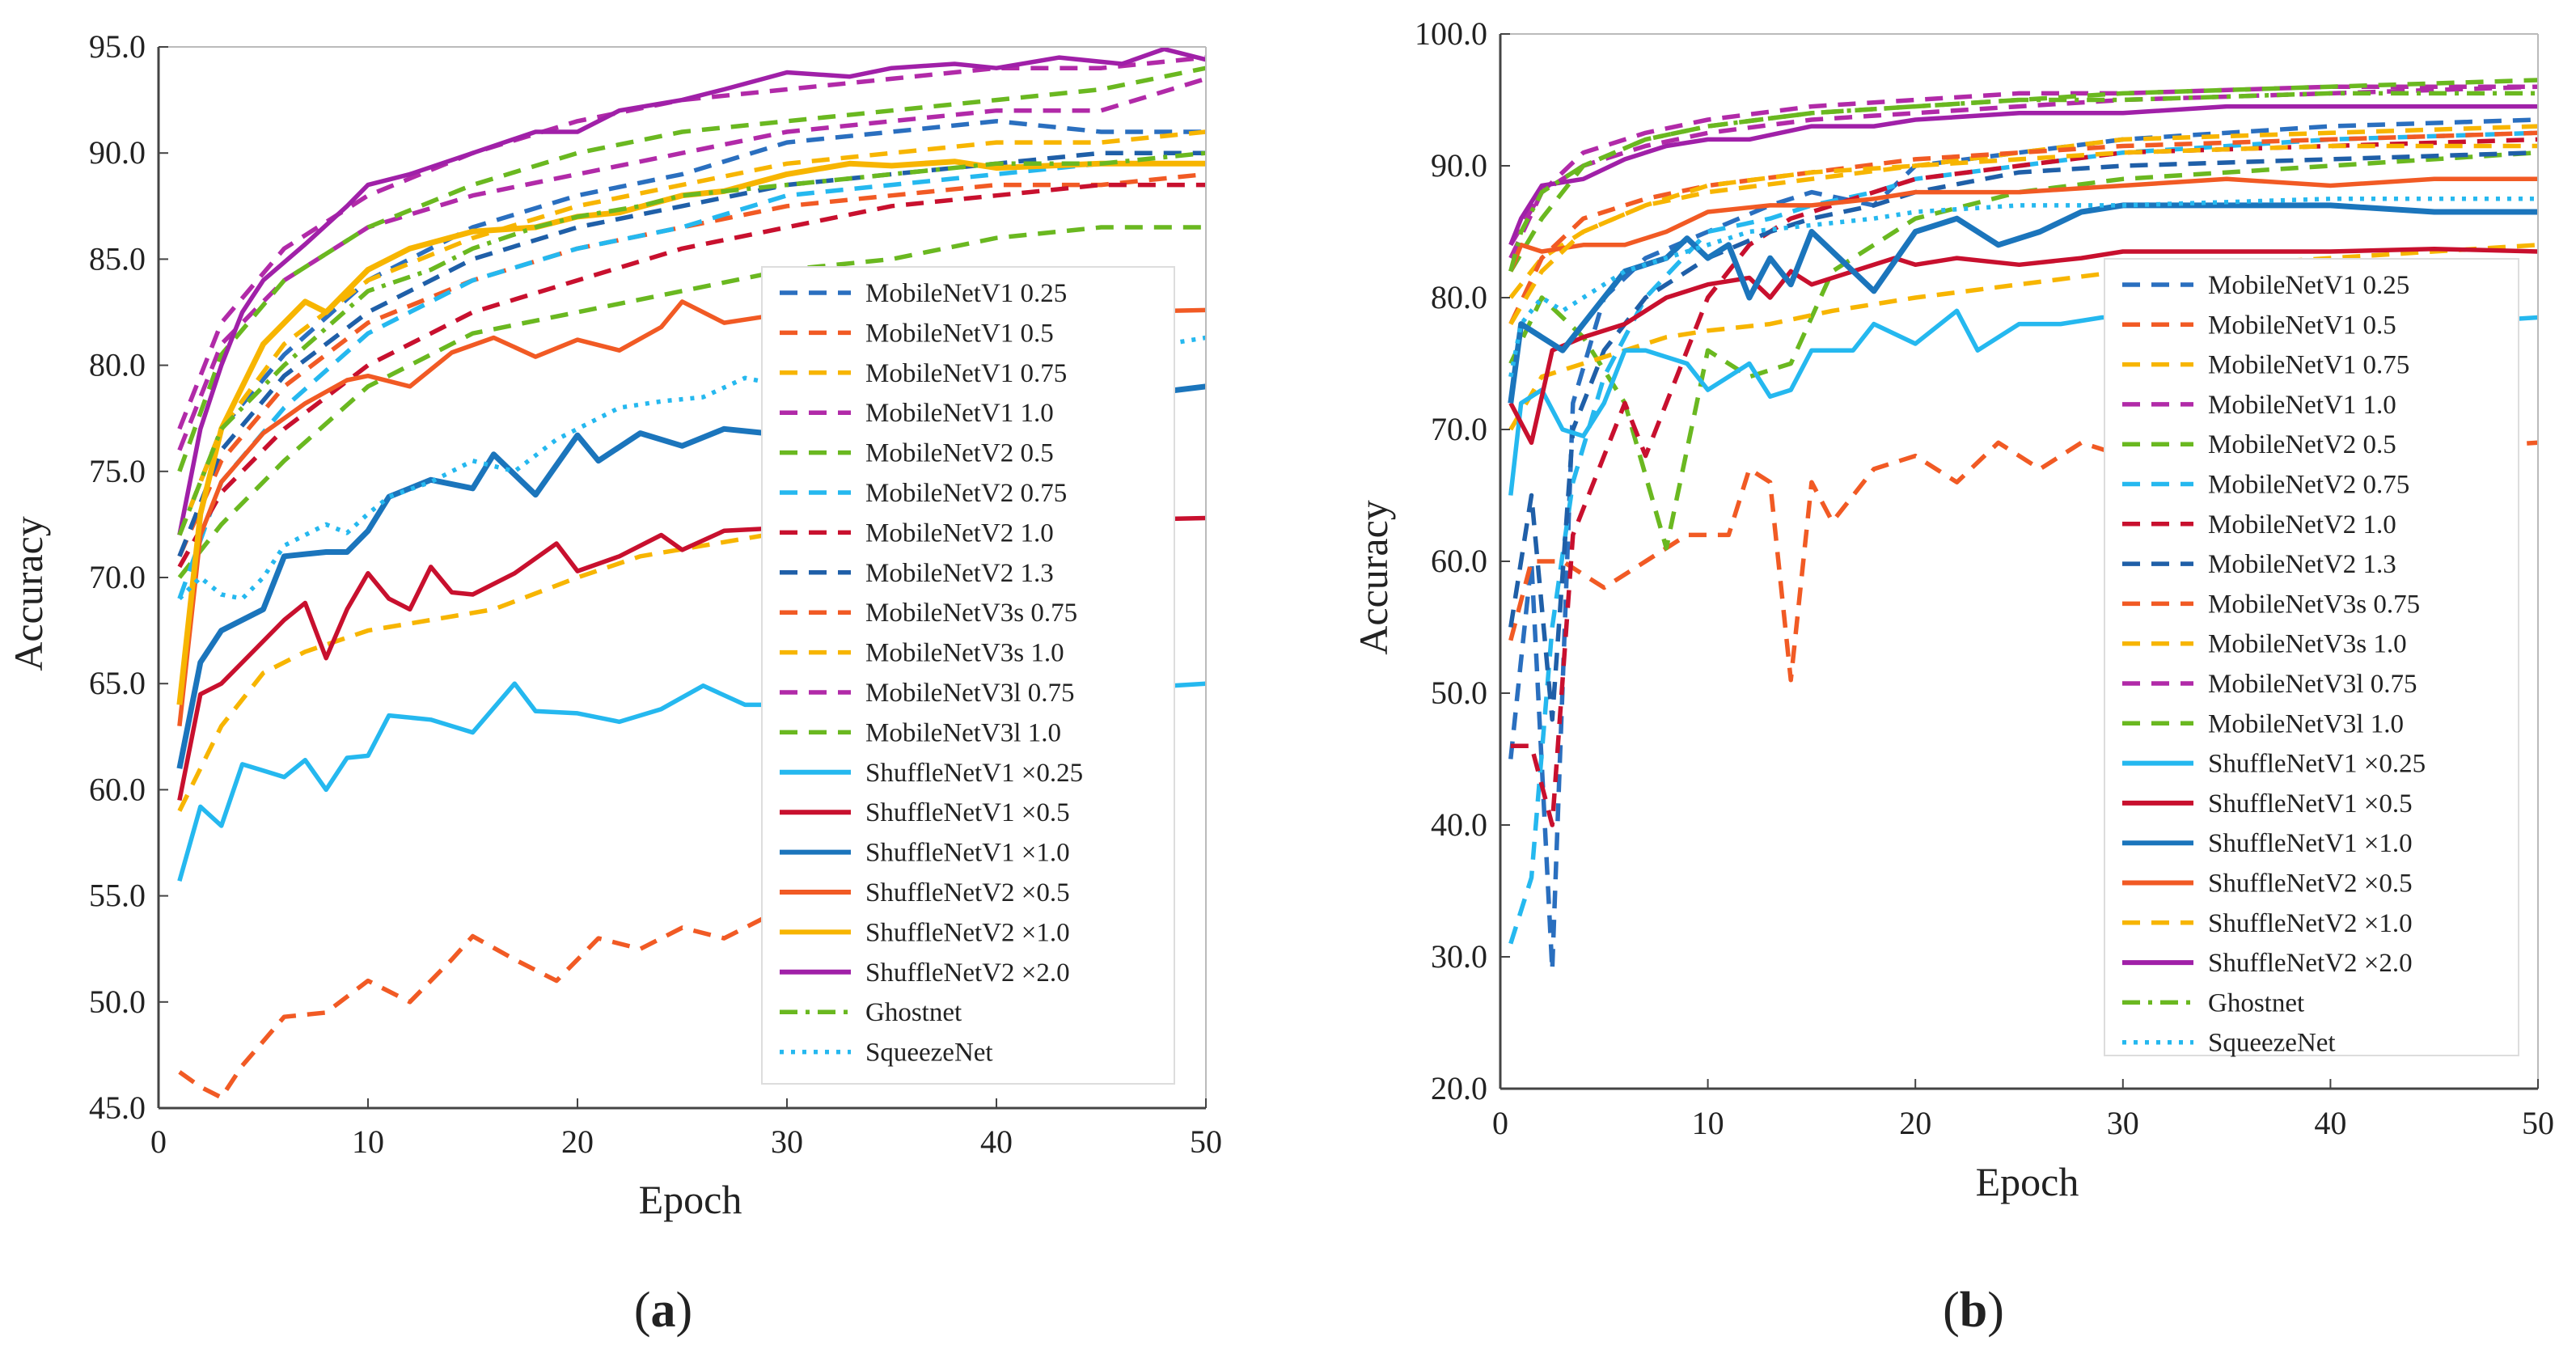 This screenshot has height=1358, width=2576. I want to click on panel-letter-a: a, so click(663, 1310).